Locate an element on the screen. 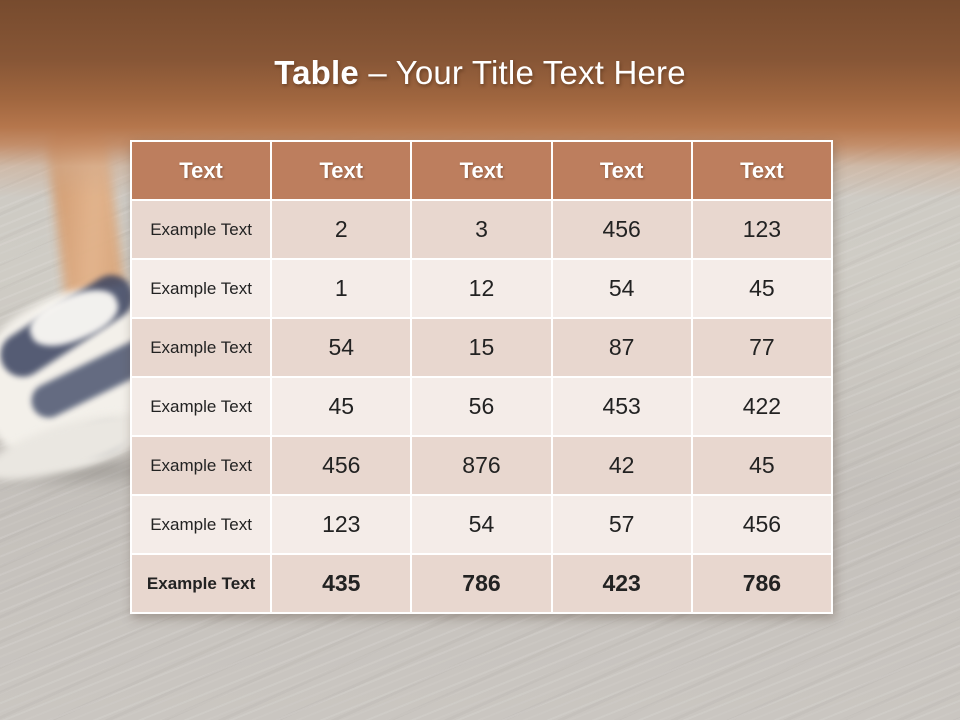  table-row: Example Text 2 3 456 123 is located at coordinates (481, 229).